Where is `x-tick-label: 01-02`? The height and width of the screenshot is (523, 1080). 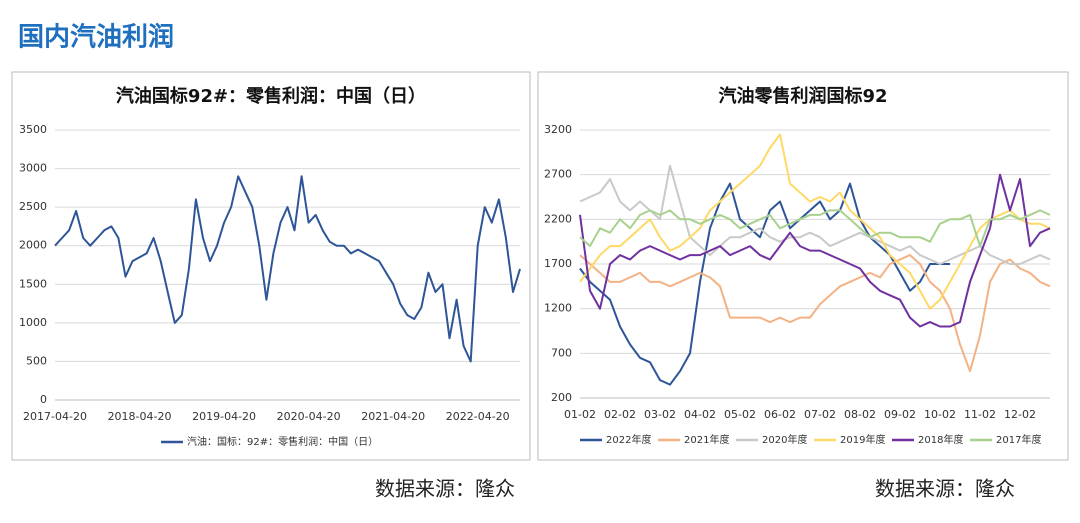 x-tick-label: 01-02 is located at coordinates (580, 414).